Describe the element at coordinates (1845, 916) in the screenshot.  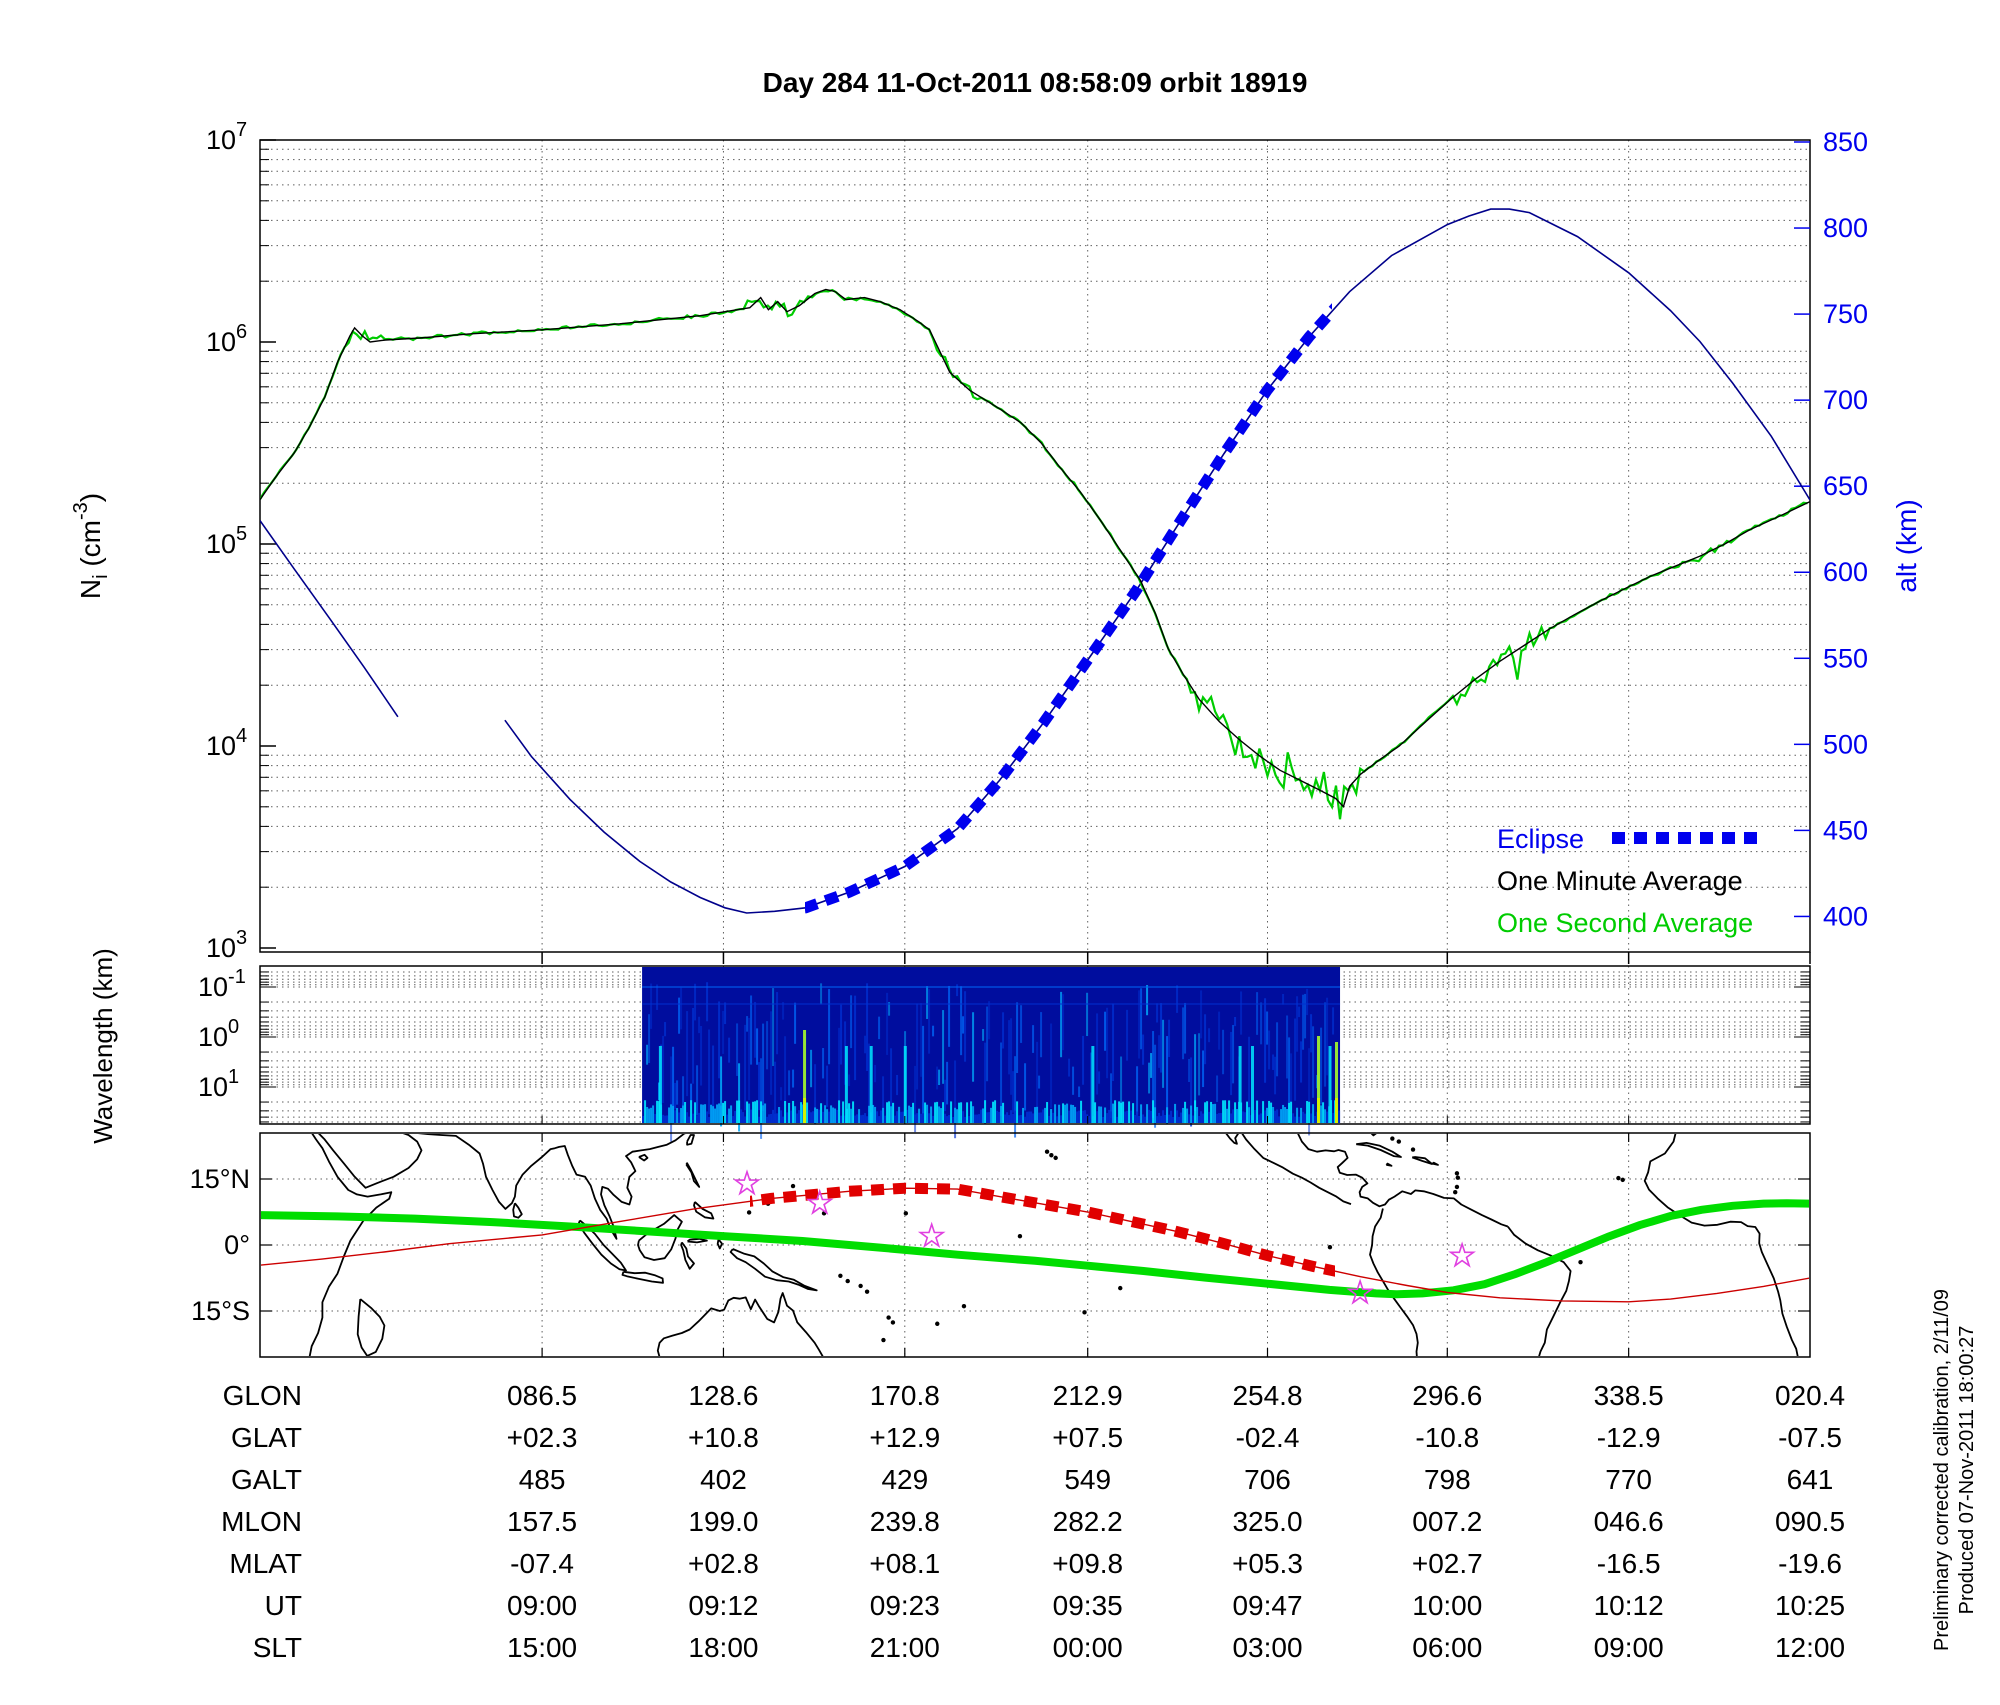
I see `alt-tick-label: 400` at that location.